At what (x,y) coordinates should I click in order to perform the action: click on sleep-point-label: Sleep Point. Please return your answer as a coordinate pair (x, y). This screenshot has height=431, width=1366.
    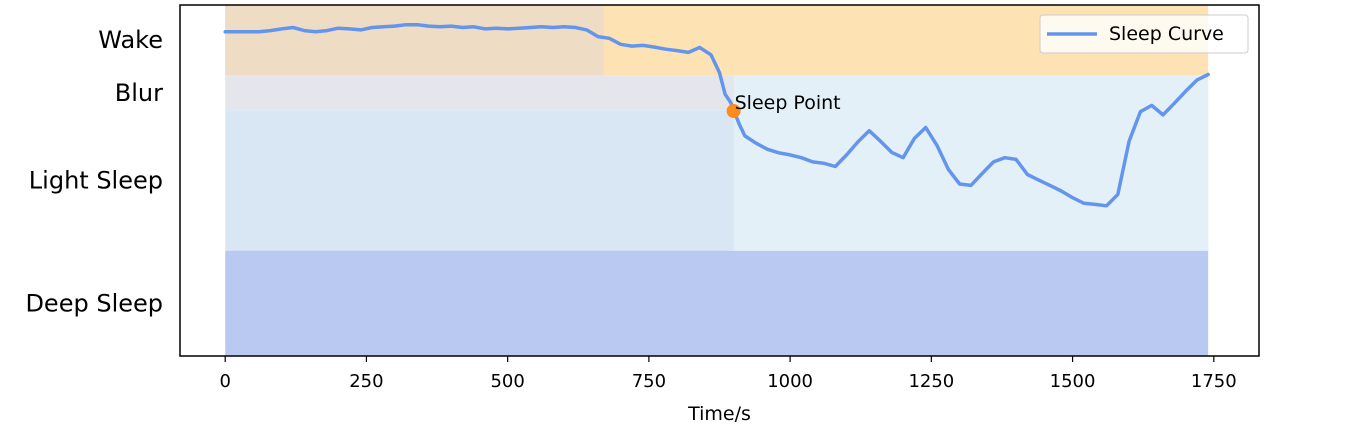
    Looking at the image, I should click on (788, 103).